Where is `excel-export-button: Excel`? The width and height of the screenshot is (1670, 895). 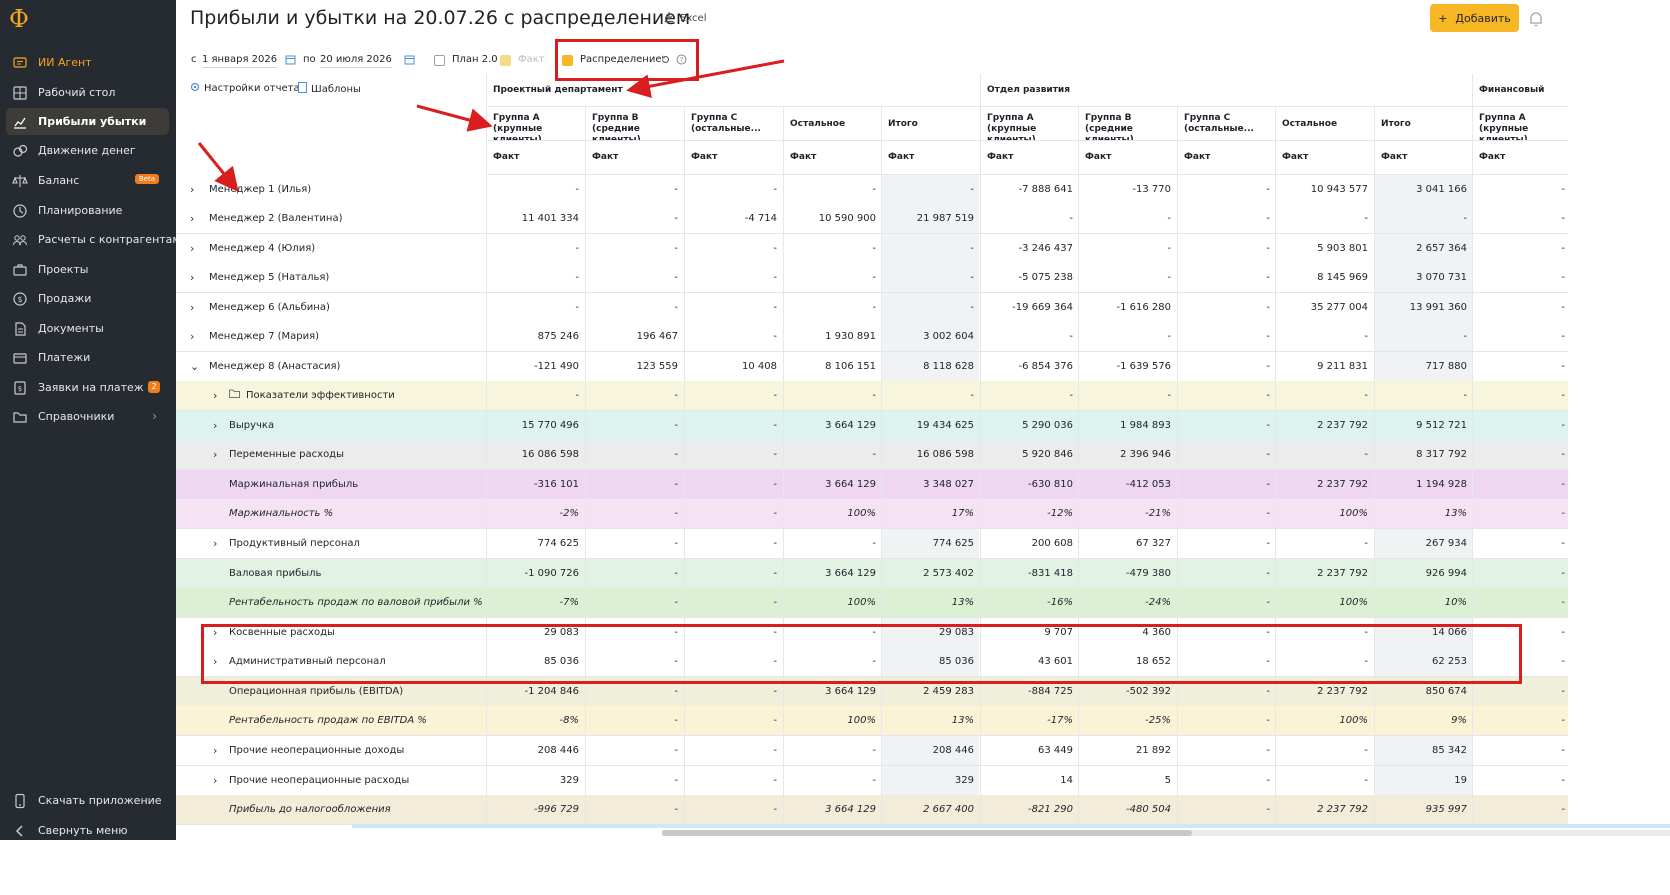 excel-export-button: Excel is located at coordinates (685, 18).